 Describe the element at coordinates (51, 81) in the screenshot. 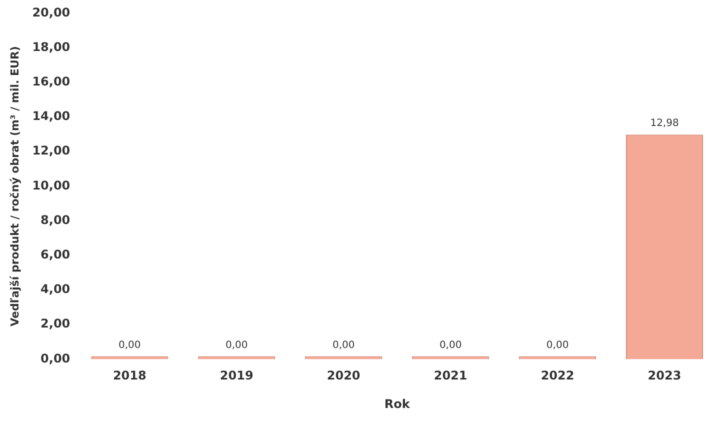

I see `y-tick-label: 16,00` at that location.